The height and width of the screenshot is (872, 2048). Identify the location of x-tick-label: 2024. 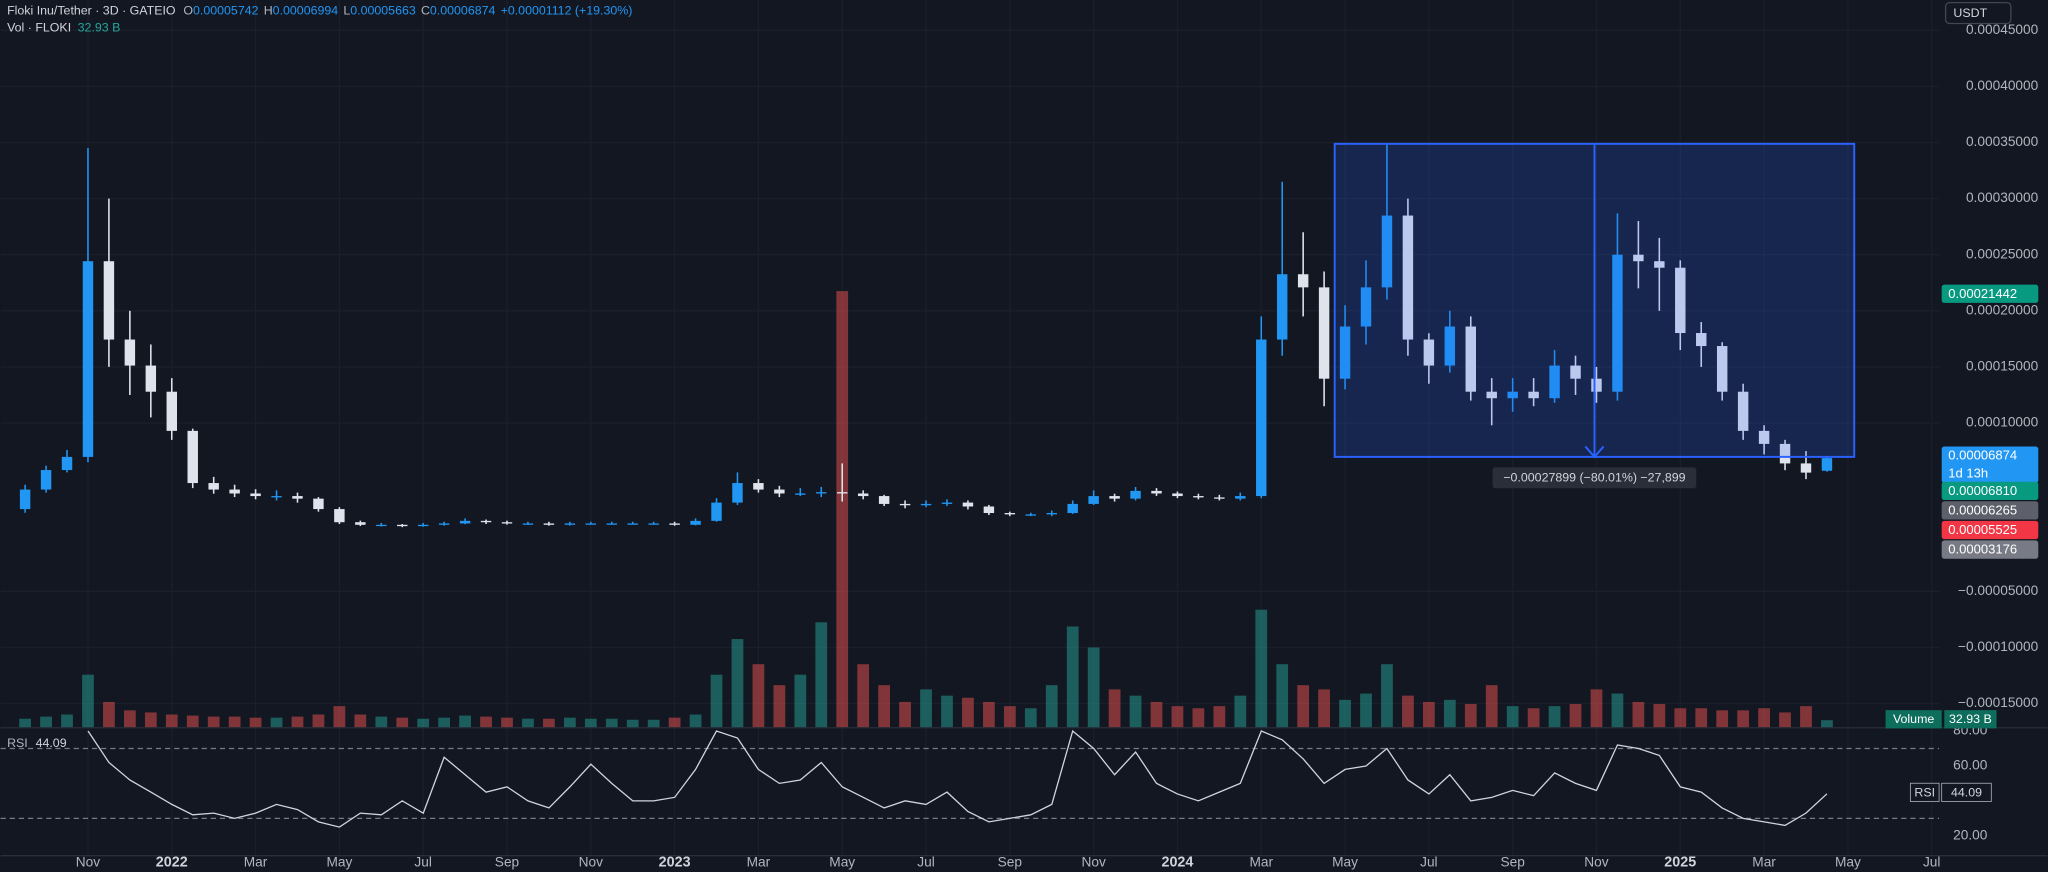
(1177, 863).